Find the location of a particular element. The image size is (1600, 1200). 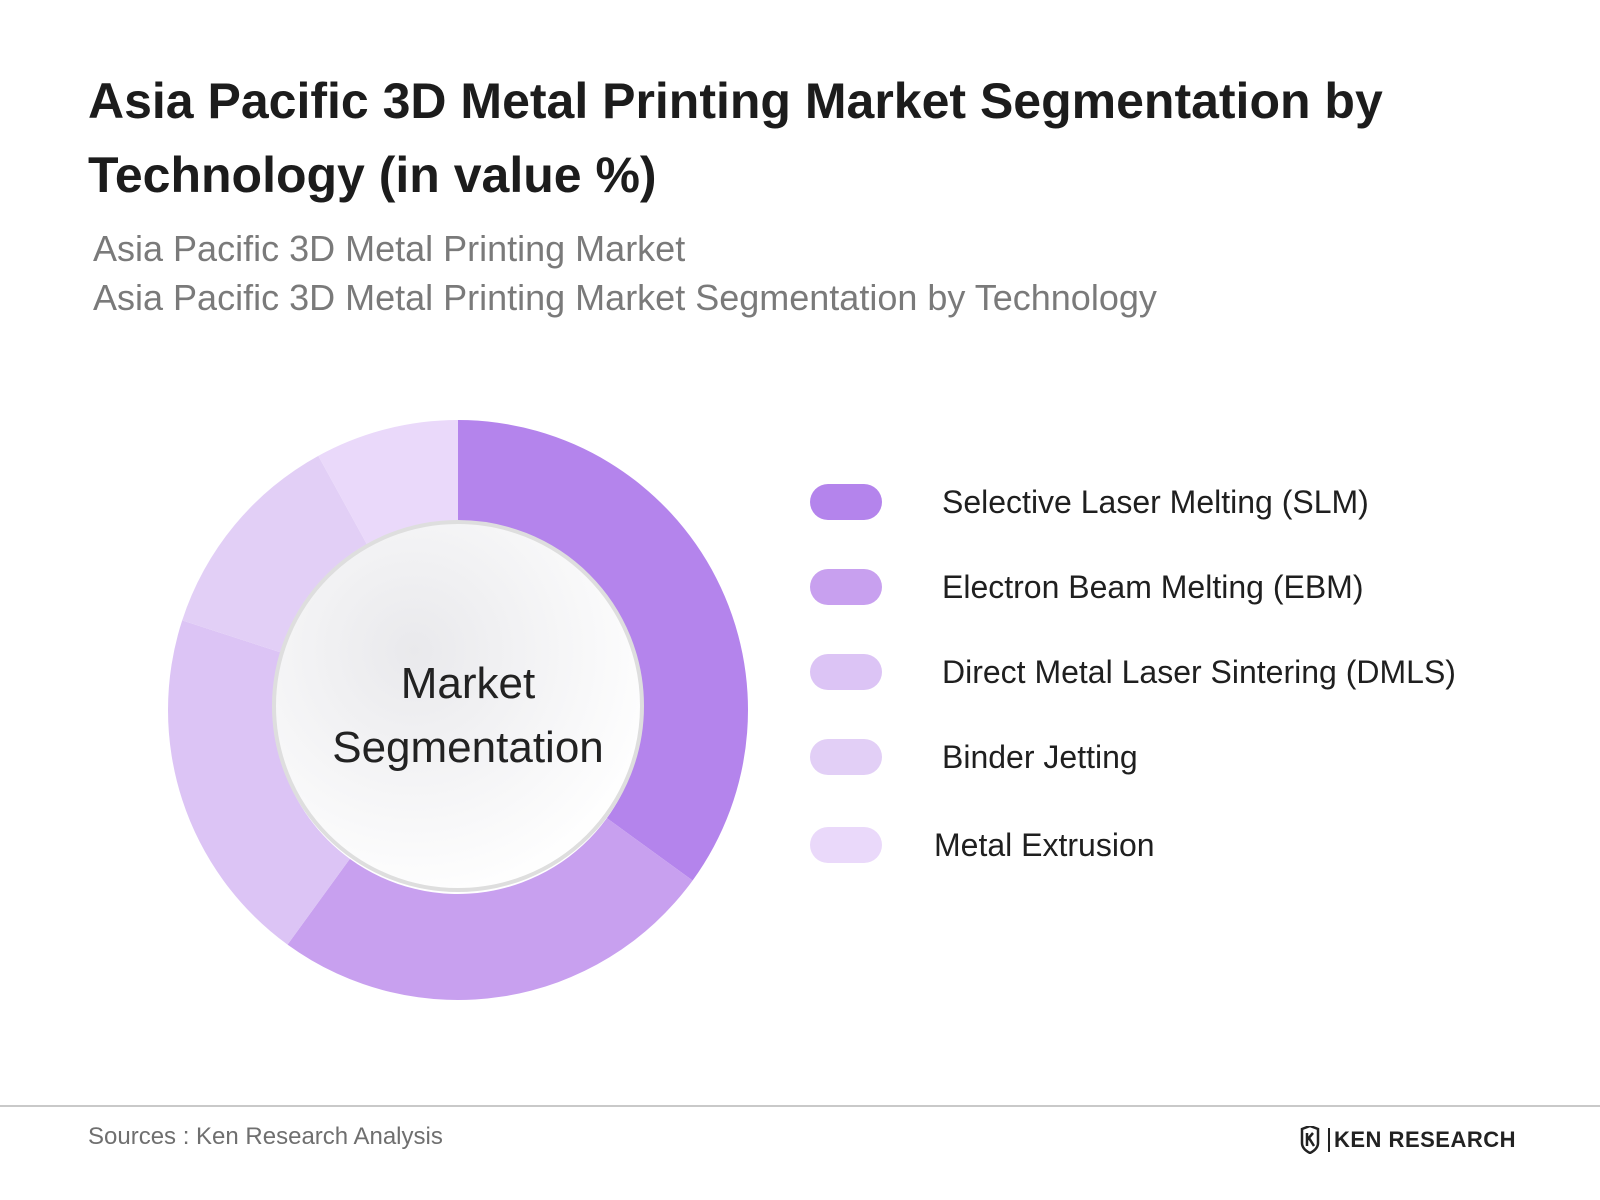

donut-slice-metal-extrusion is located at coordinates (388, 484).